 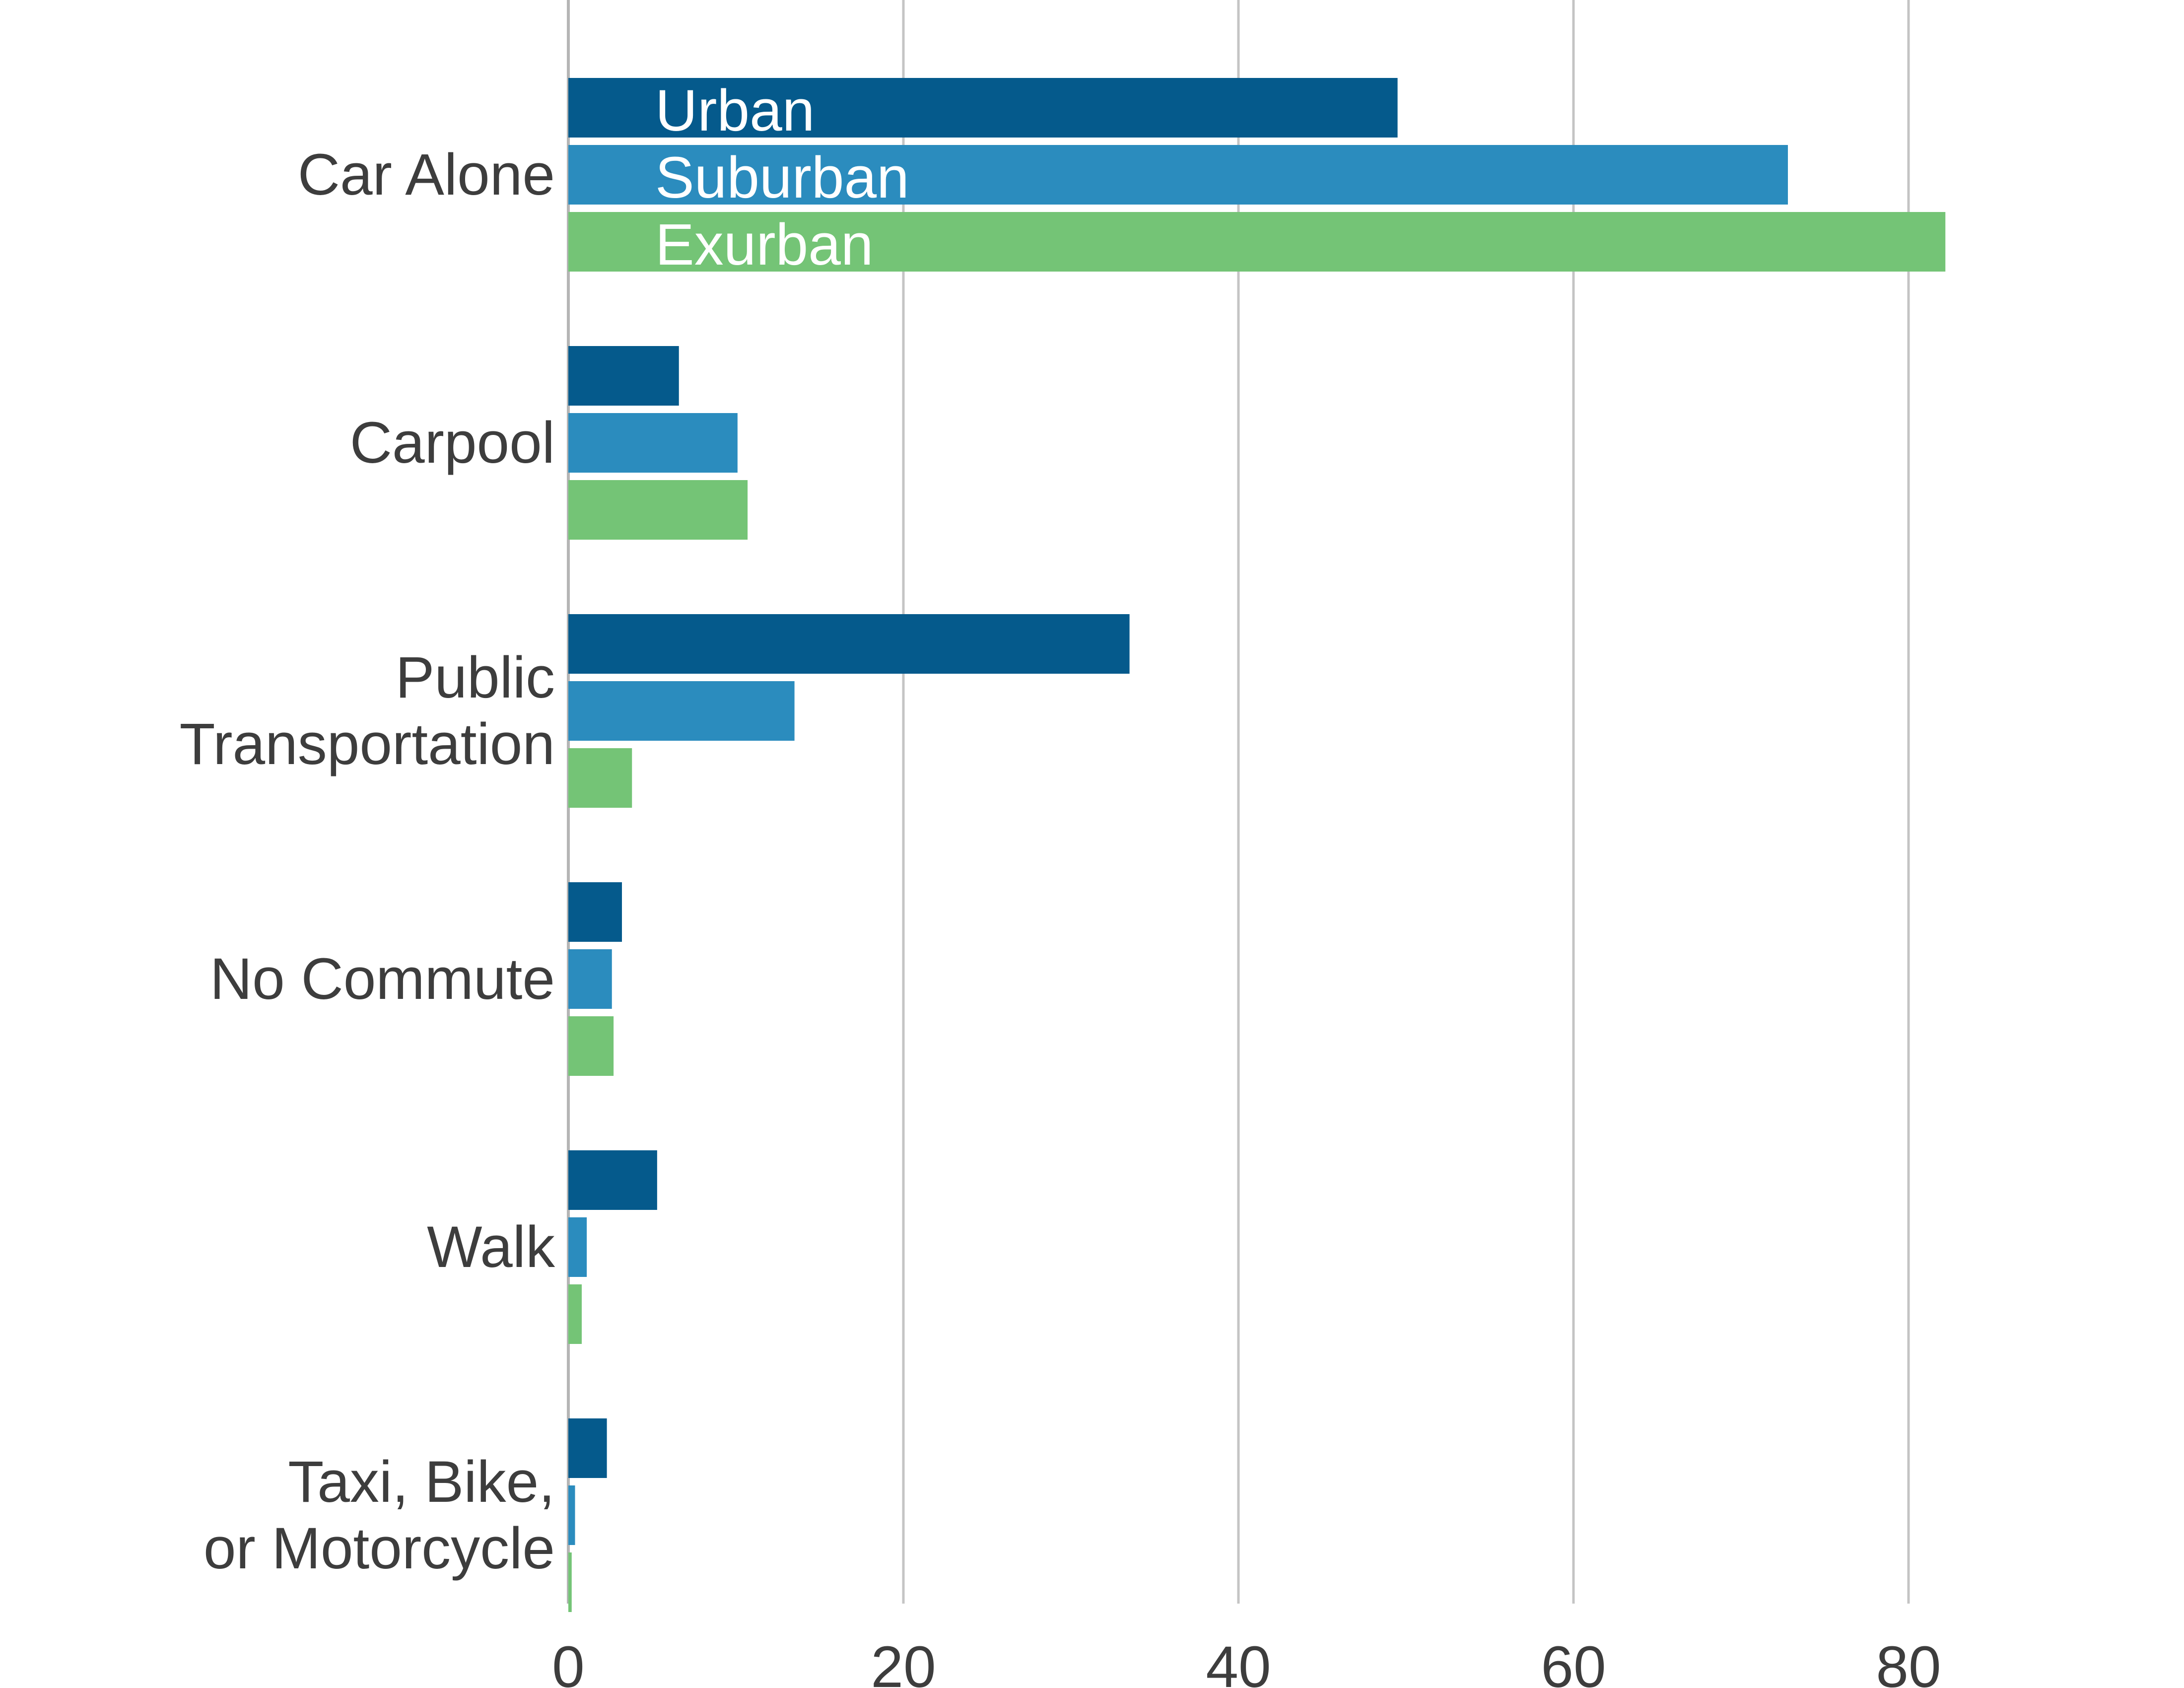 What do you see at coordinates (379, 1548) in the screenshot?
I see `category-label: or Motorcycle` at bounding box center [379, 1548].